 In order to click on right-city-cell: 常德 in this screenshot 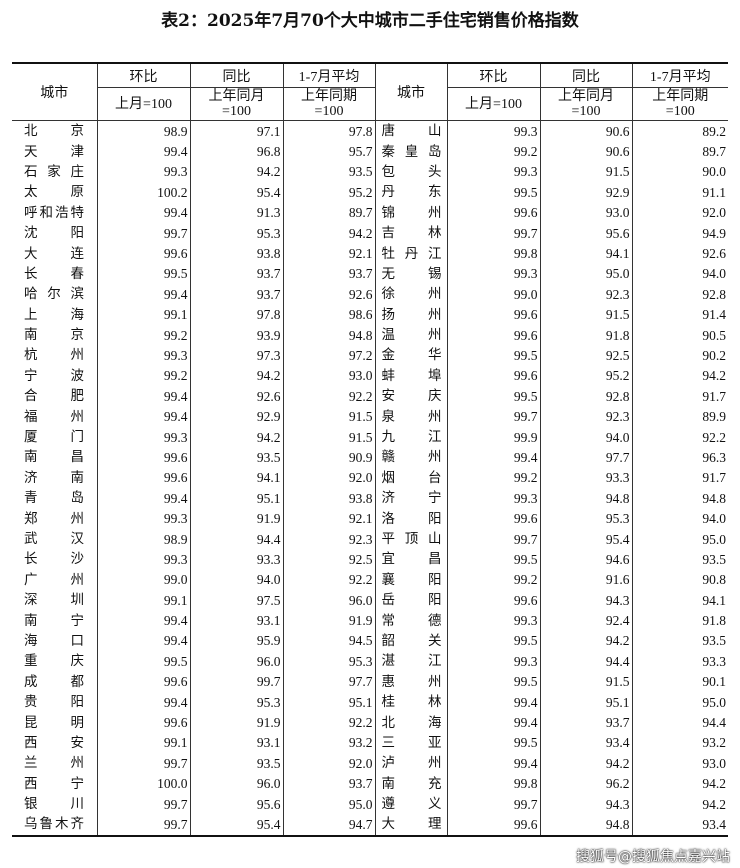, I will do `click(410, 620)`.